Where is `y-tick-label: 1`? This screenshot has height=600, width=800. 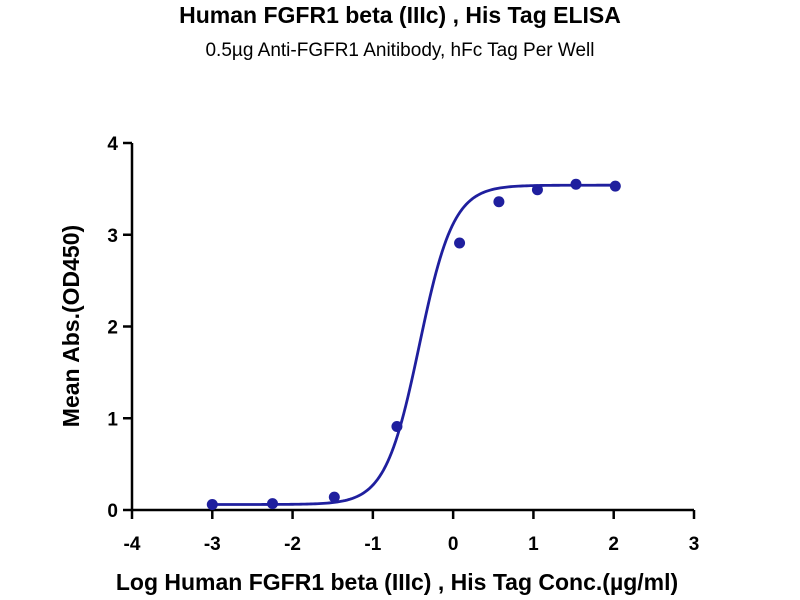
y-tick-label: 1 is located at coordinates (112, 419).